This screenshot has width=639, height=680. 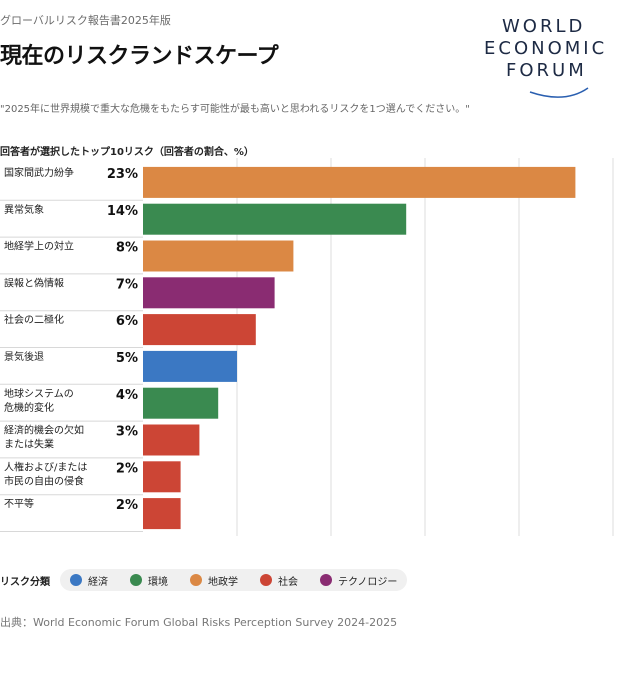 I want to click on page-title: 現在のリスクランドスケープ, so click(x=139, y=56).